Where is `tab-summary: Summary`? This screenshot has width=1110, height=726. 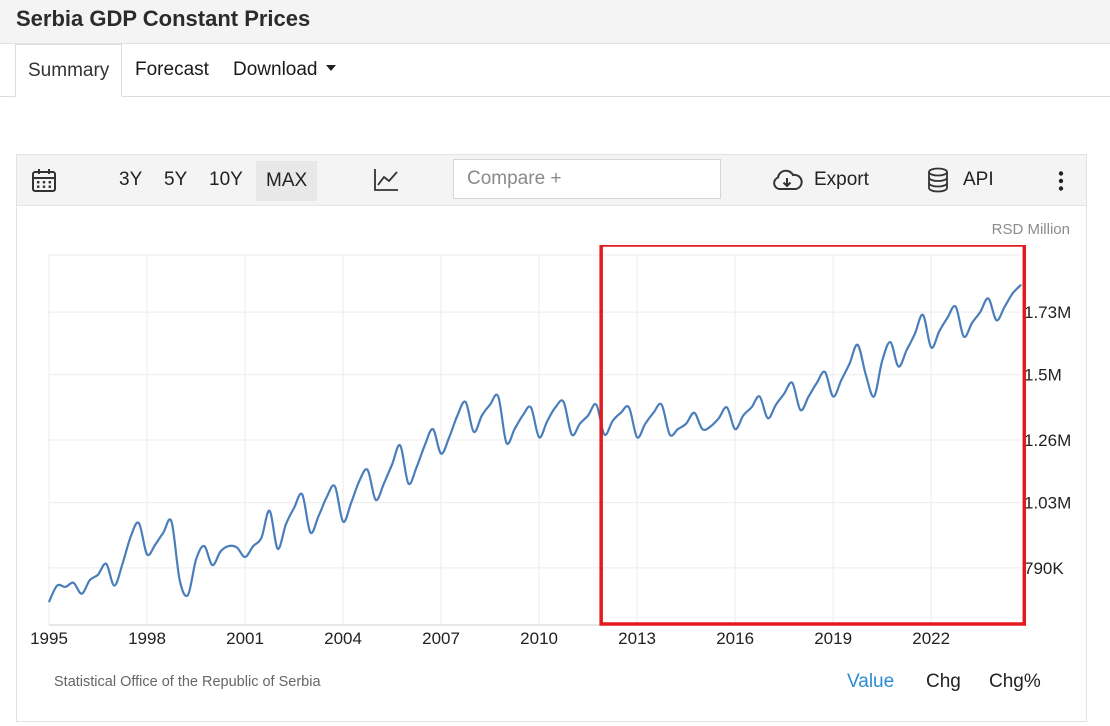
tab-summary: Summary is located at coordinates (69, 70).